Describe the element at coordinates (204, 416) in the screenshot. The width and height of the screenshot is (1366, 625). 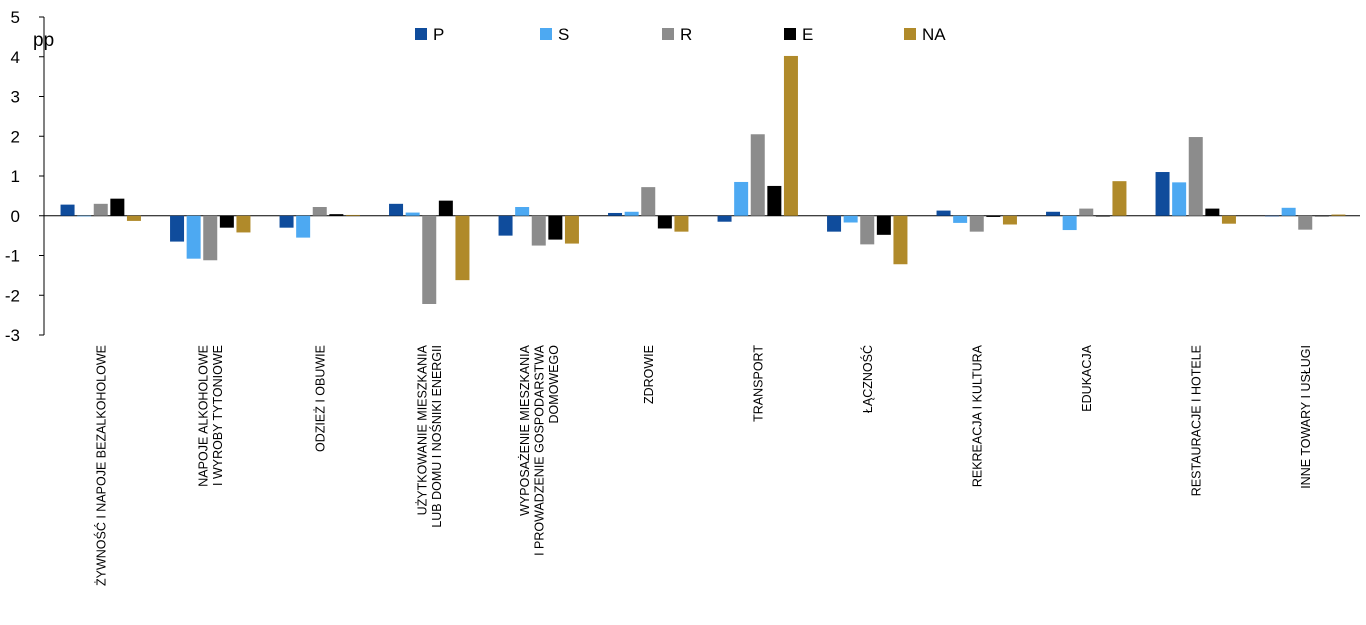
I see `x-tick-label-line: NAPOJE ALKOHOLOWE` at that location.